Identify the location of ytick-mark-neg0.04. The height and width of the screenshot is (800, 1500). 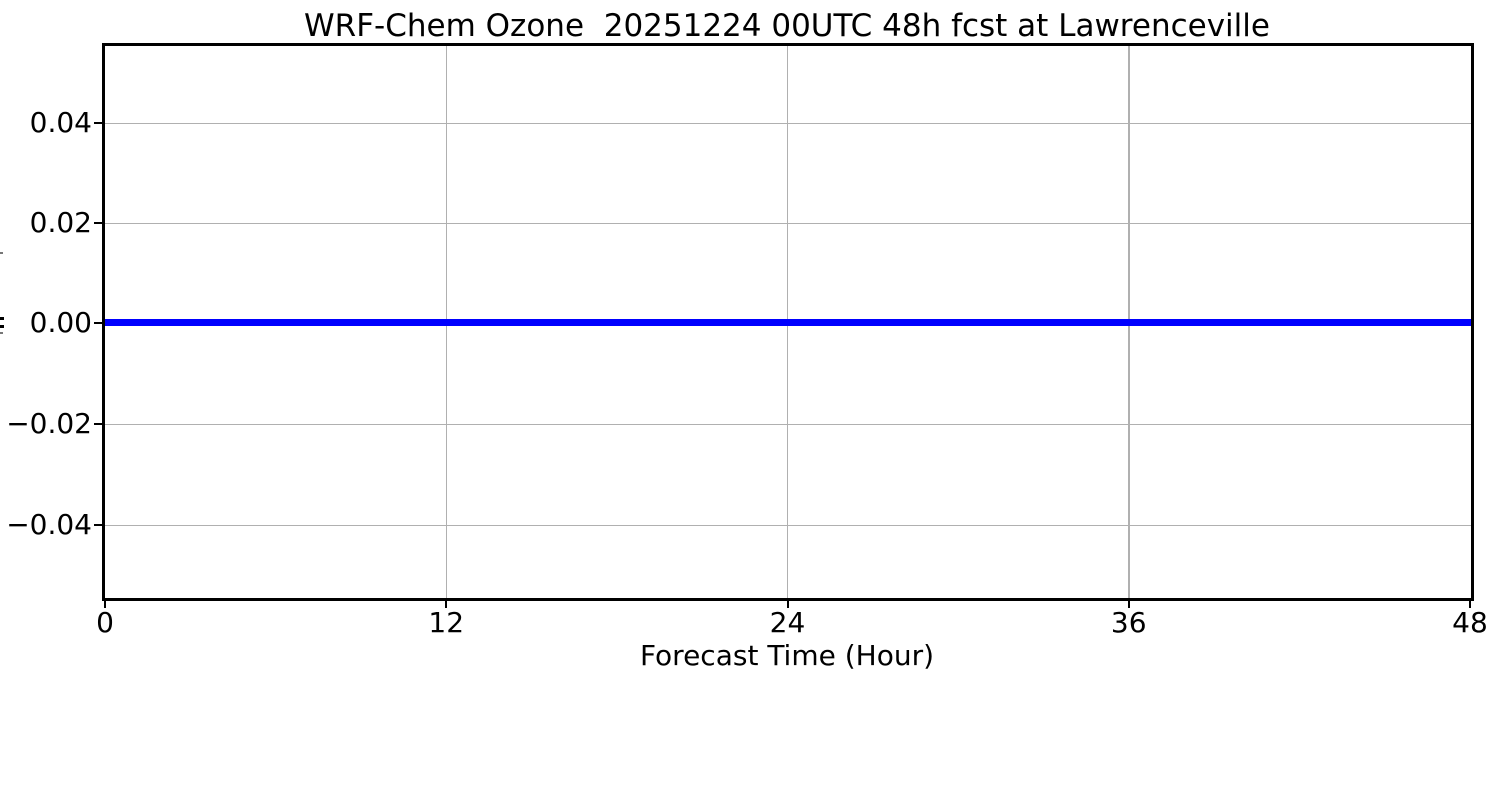
(98, 524).